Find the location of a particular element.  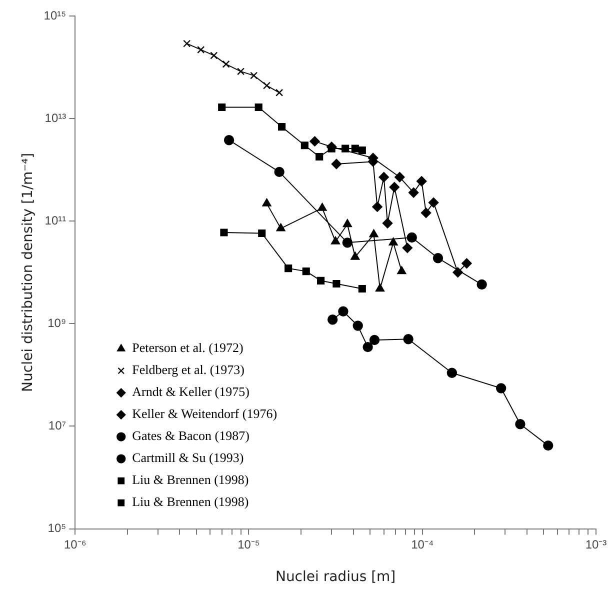

y-tick-label: 10¹¹ is located at coordinates (55, 220).